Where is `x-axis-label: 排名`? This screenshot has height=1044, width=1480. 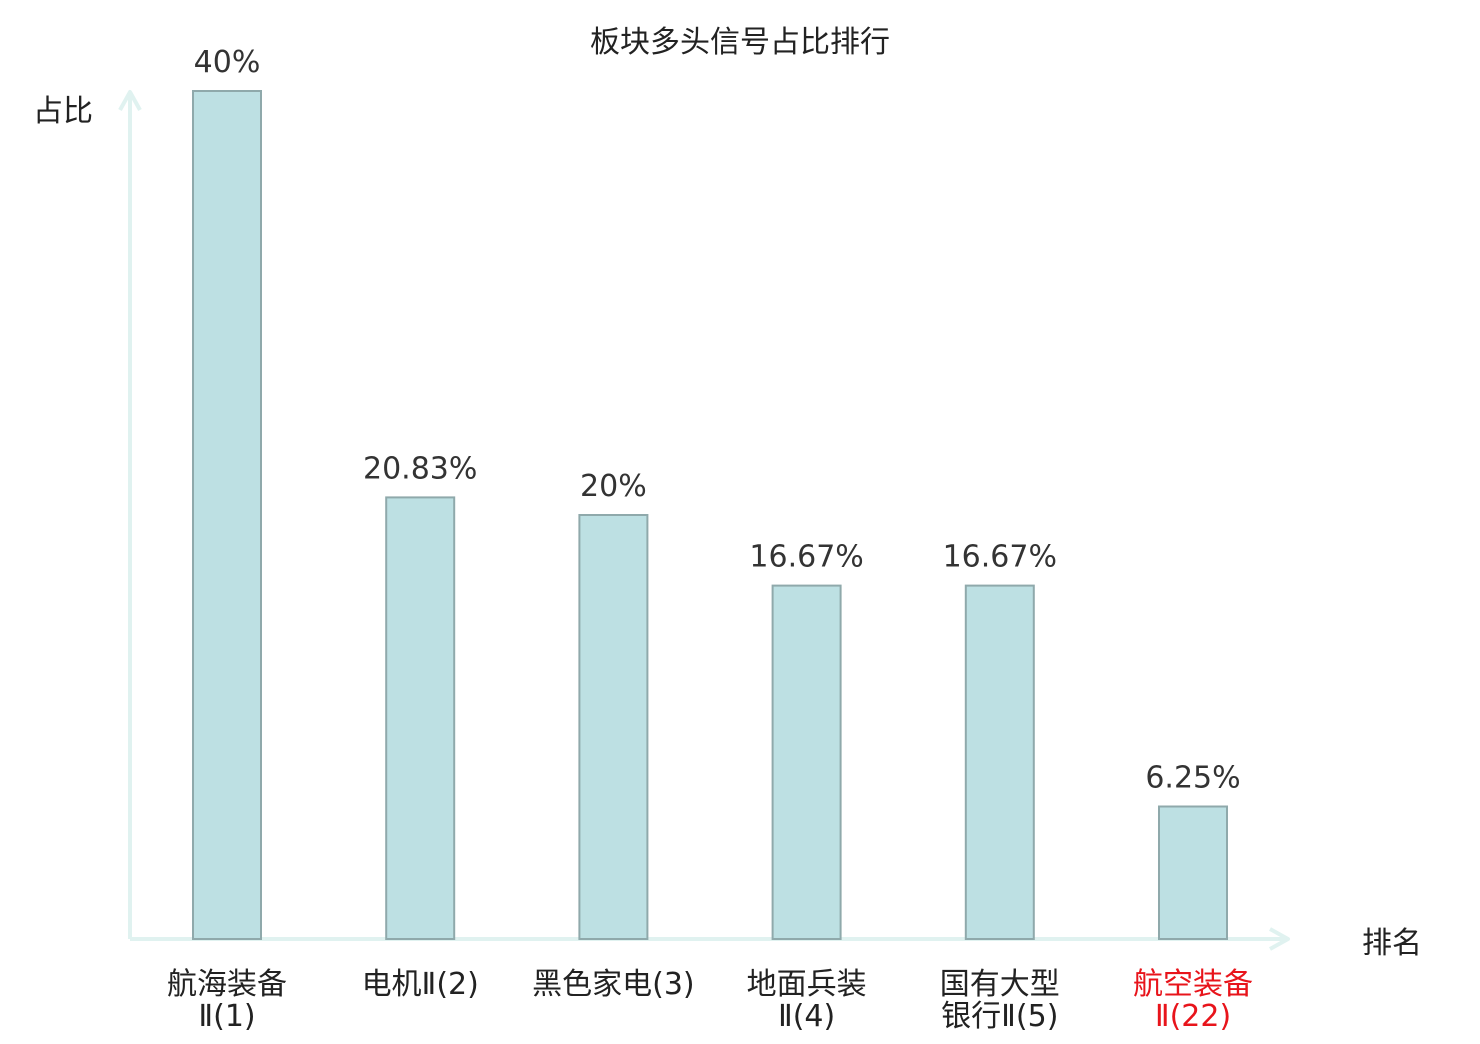
x-axis-label: 排名 is located at coordinates (1392, 943).